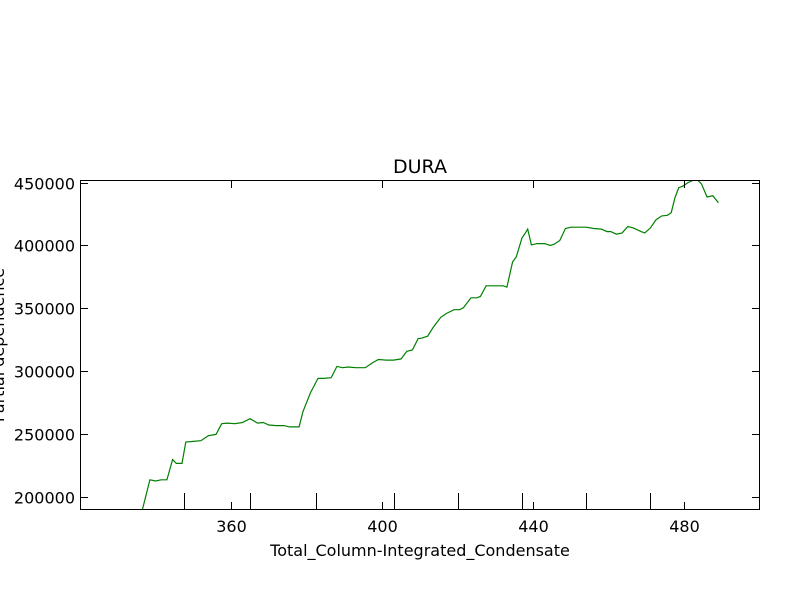  Describe the element at coordinates (44, 184) in the screenshot. I see `y-tick-label: 450000` at that location.